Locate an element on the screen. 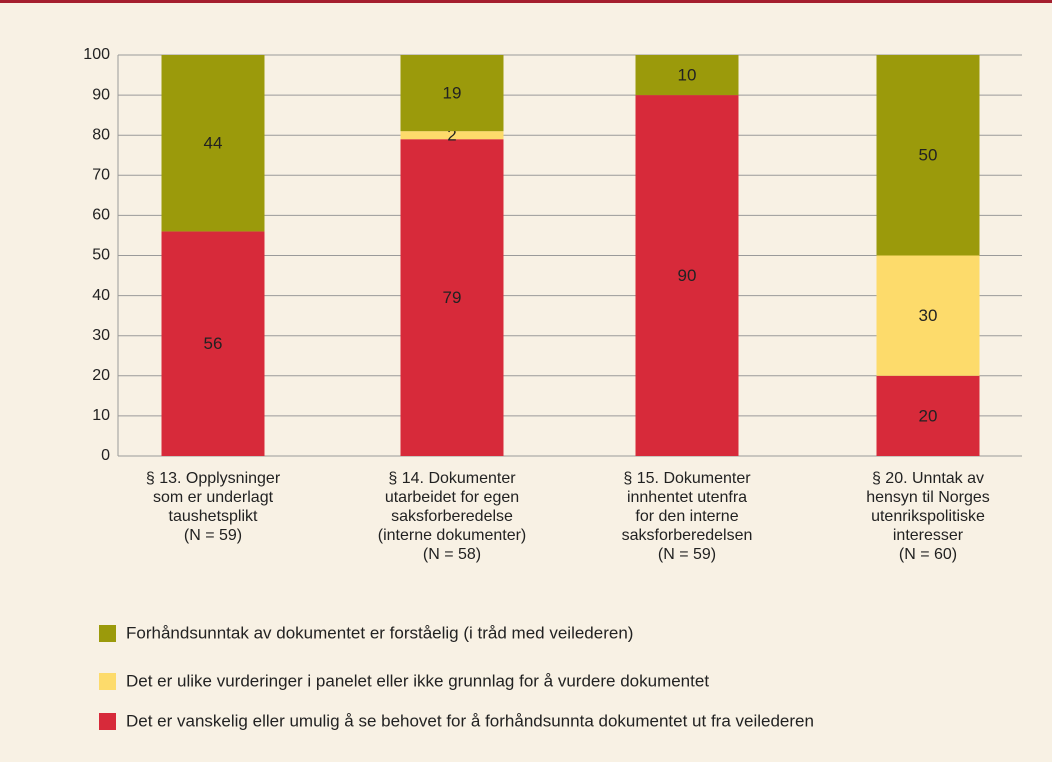 The image size is (1052, 762). y-tick-label: 20 is located at coordinates (101, 375).